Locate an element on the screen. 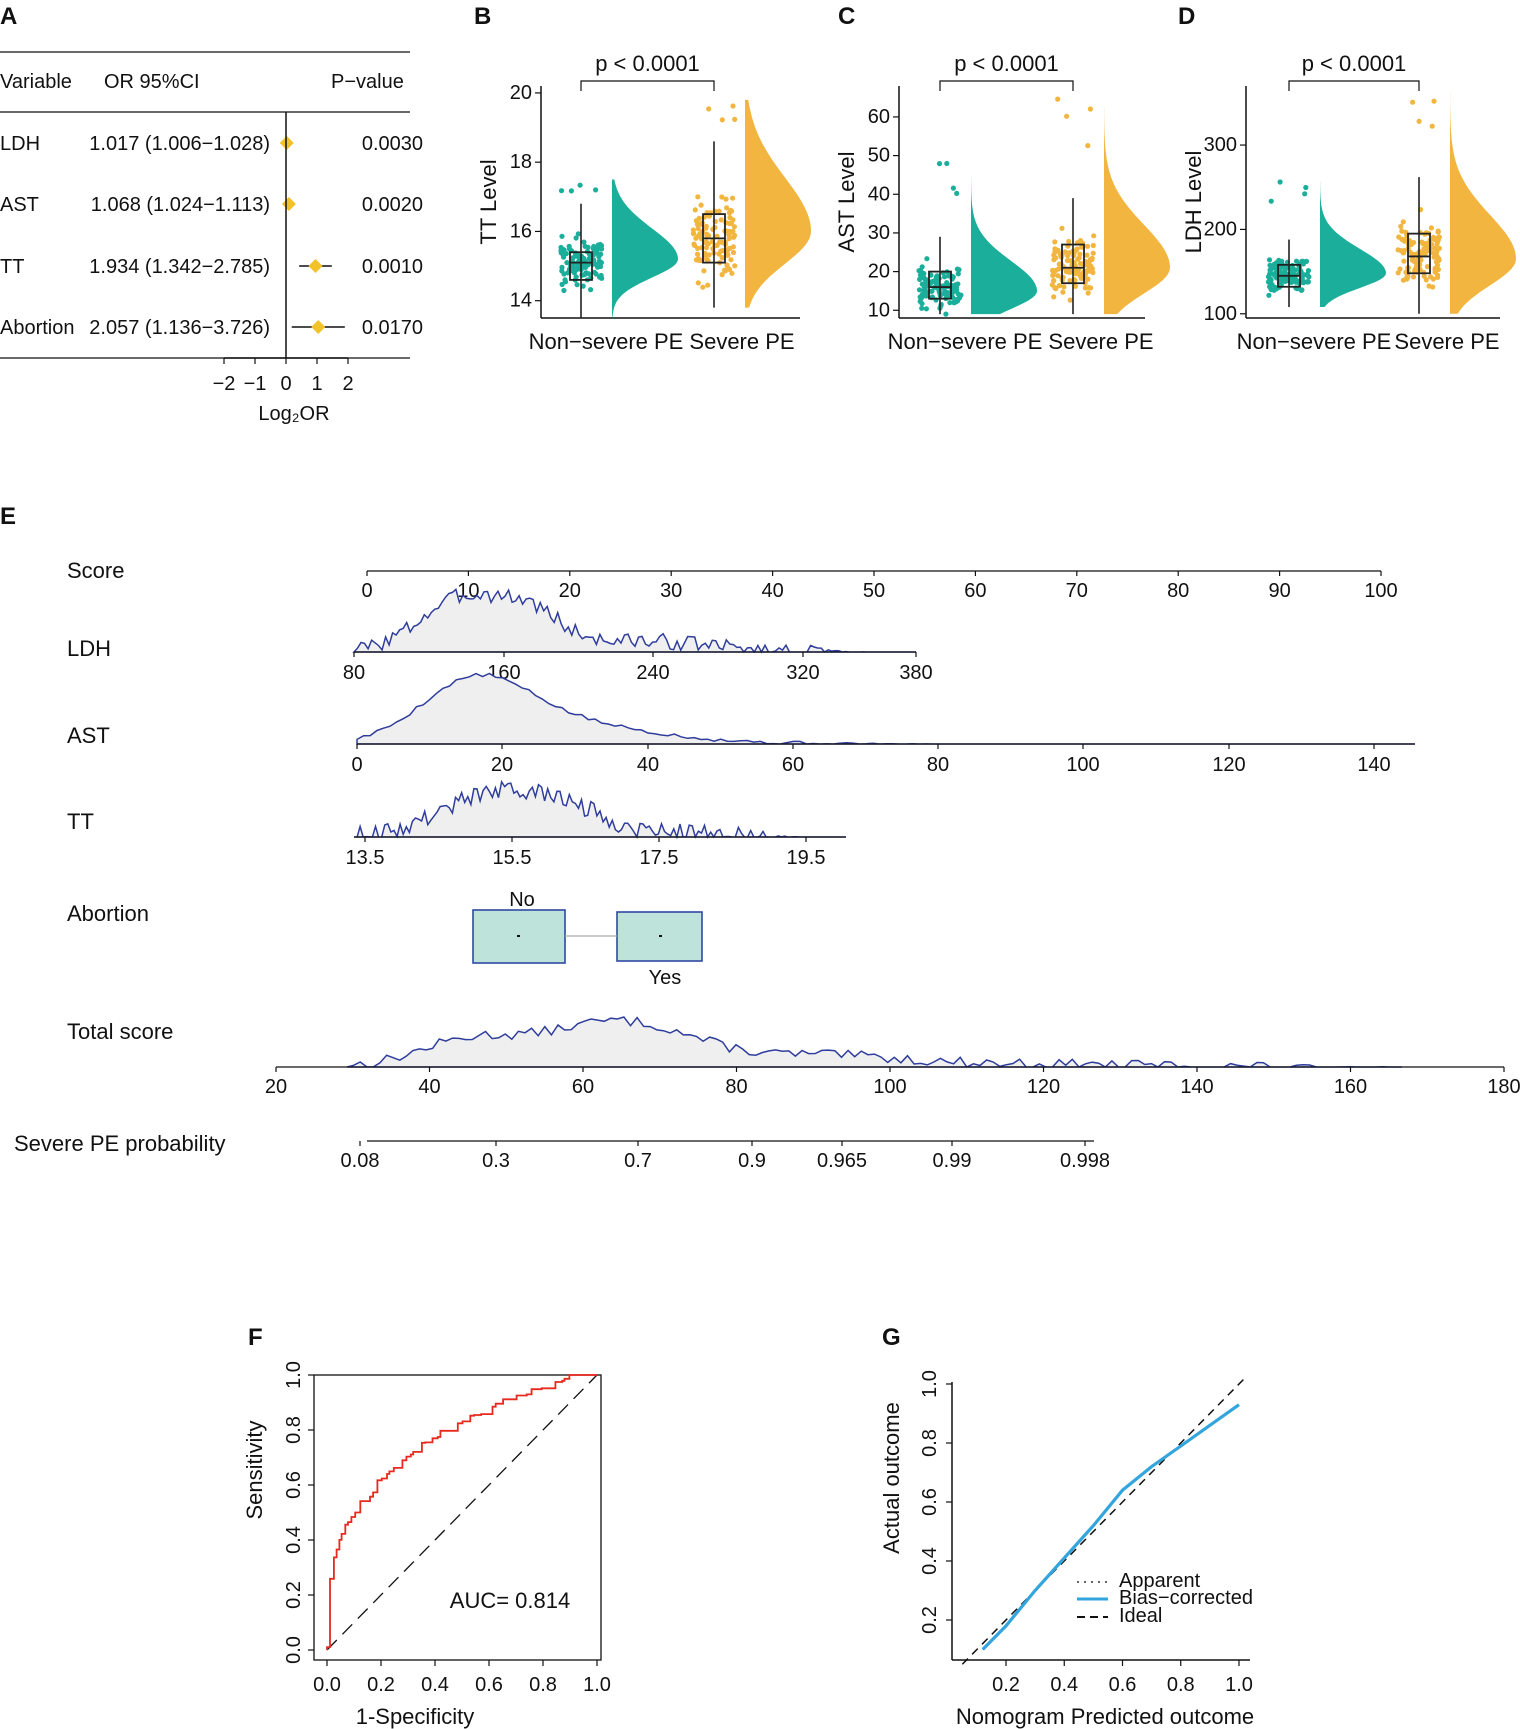  ldh-tick-label: 320 is located at coordinates (802, 673).